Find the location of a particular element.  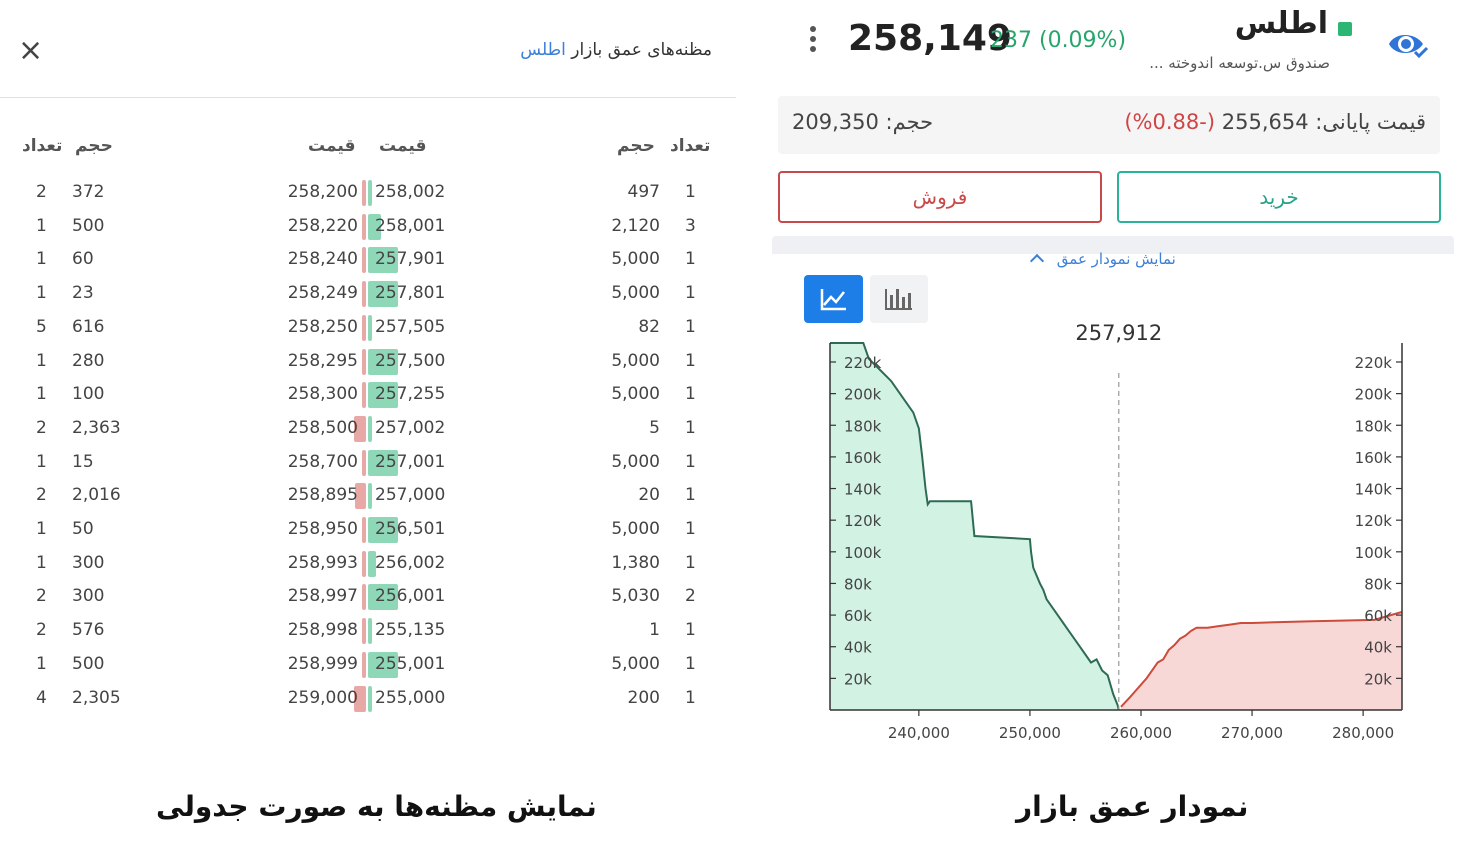

header-divider is located at coordinates (368, 97).